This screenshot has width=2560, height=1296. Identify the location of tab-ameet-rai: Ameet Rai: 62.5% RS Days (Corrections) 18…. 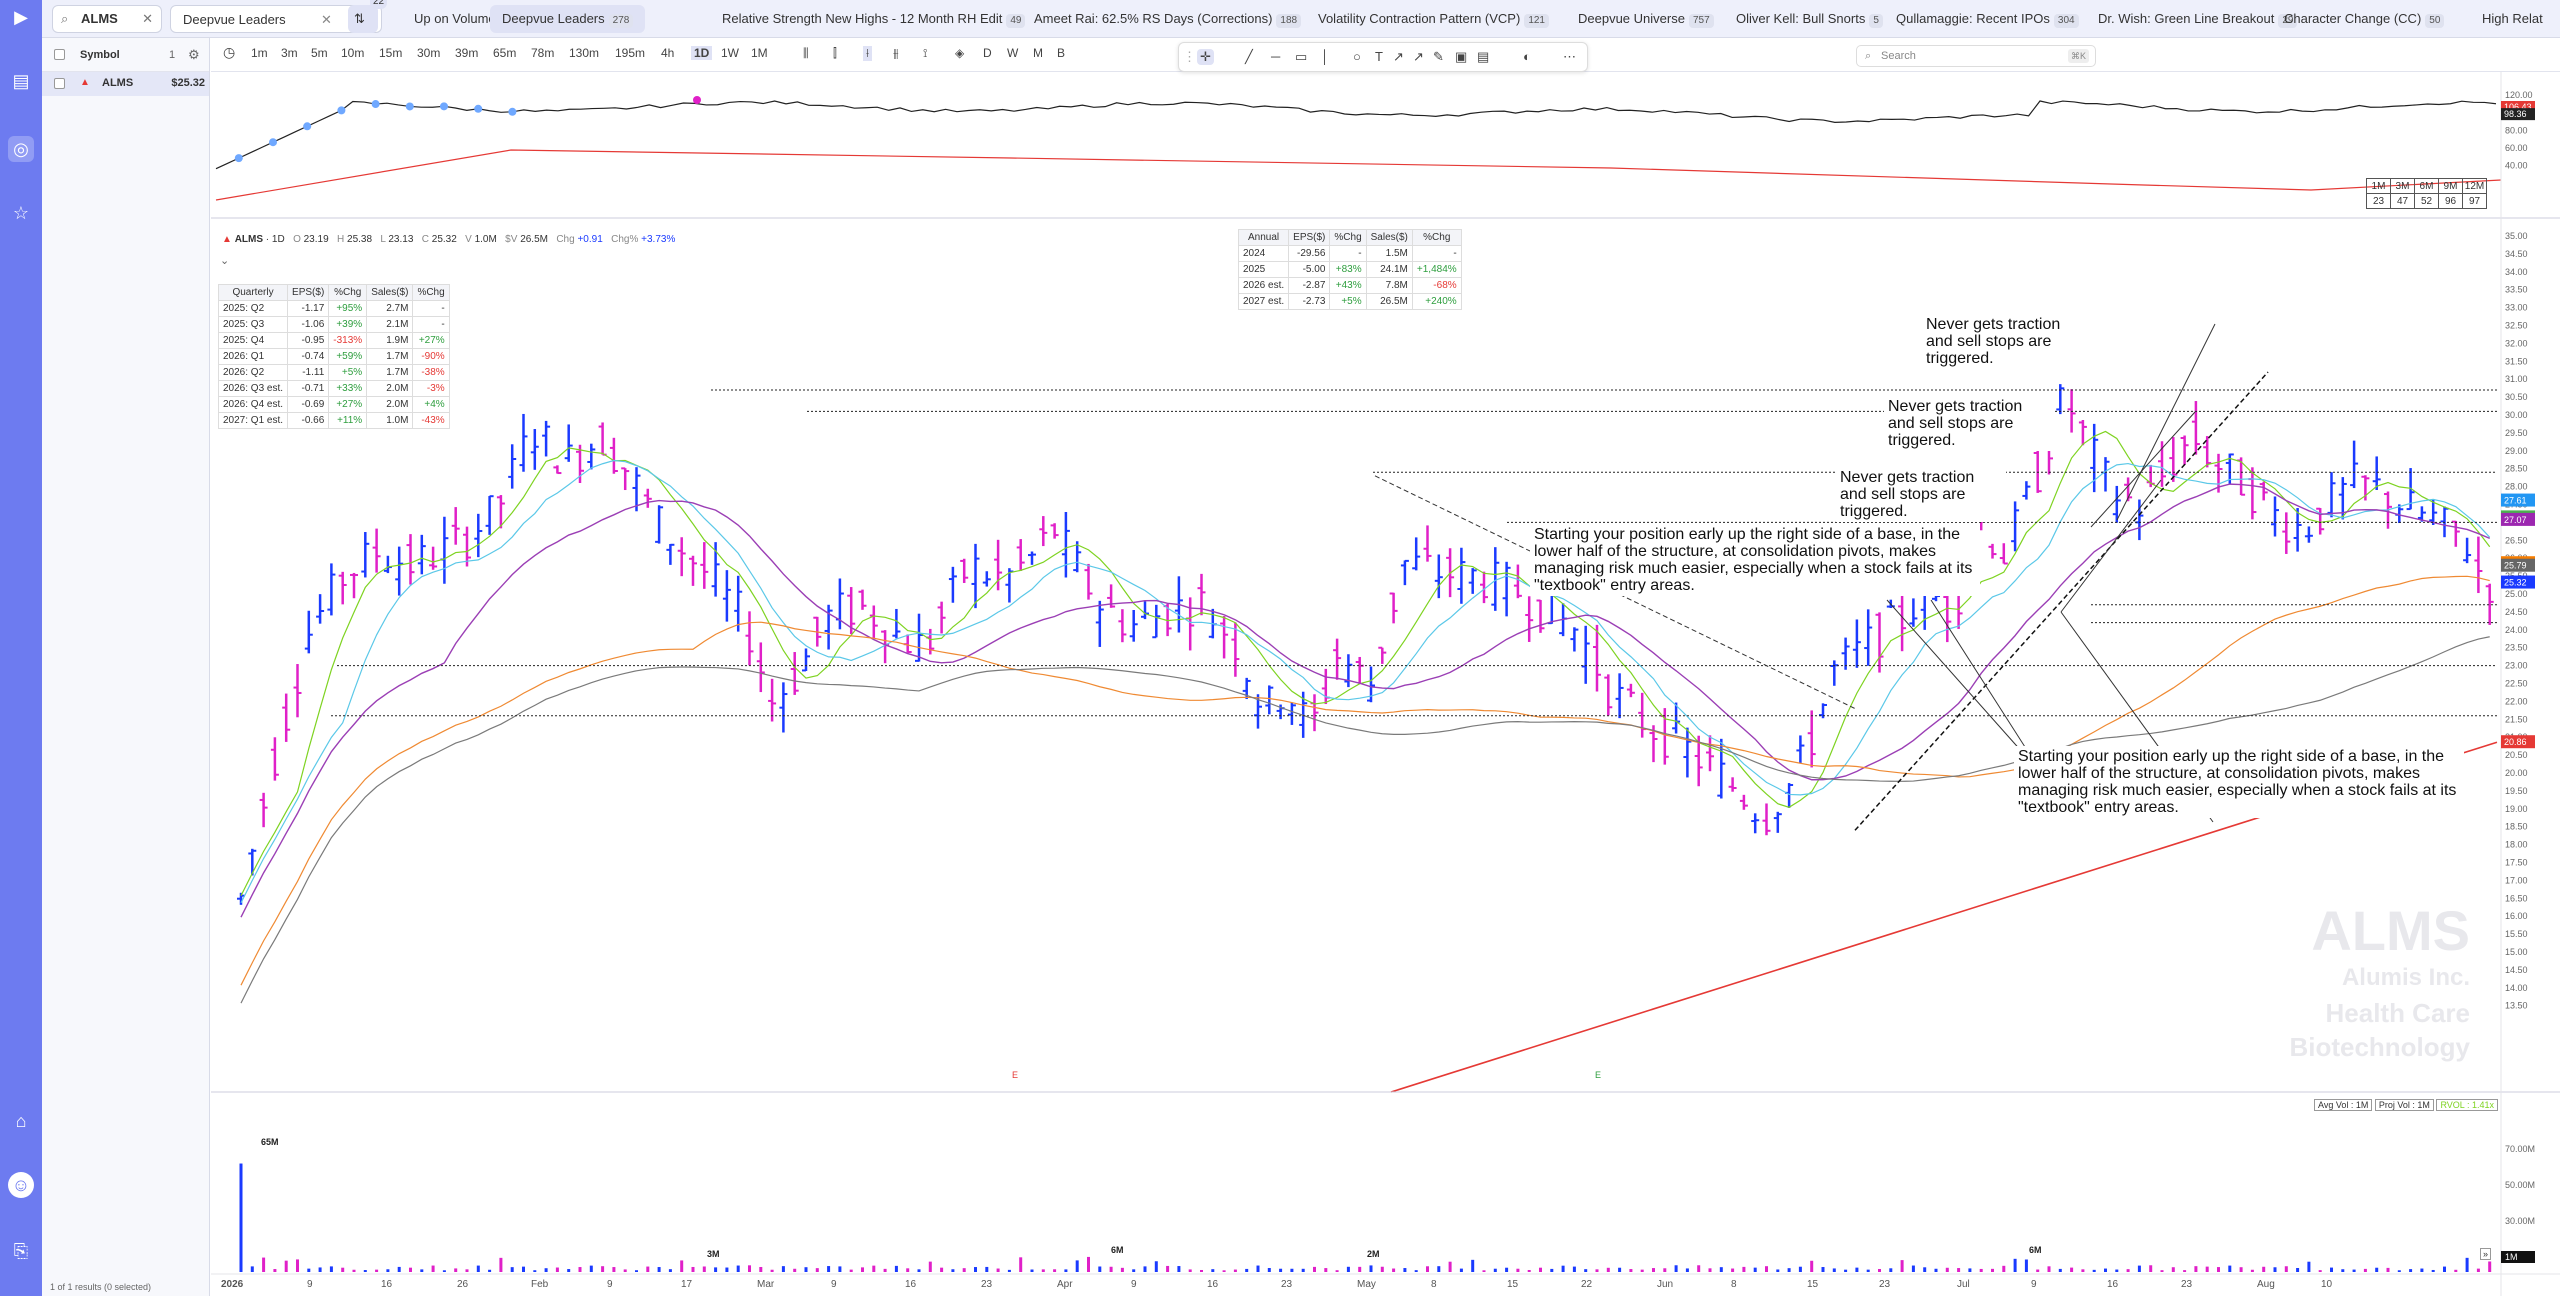
(1167, 19).